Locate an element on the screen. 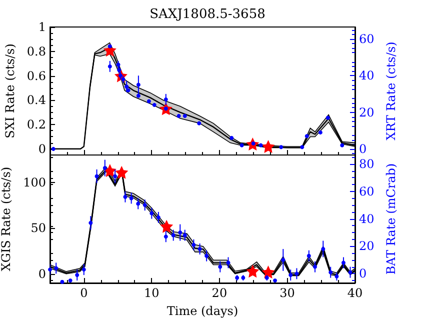 This screenshot has width=423, height=327. chart-title: SAXJ1808.5-3658 is located at coordinates (208, 14).